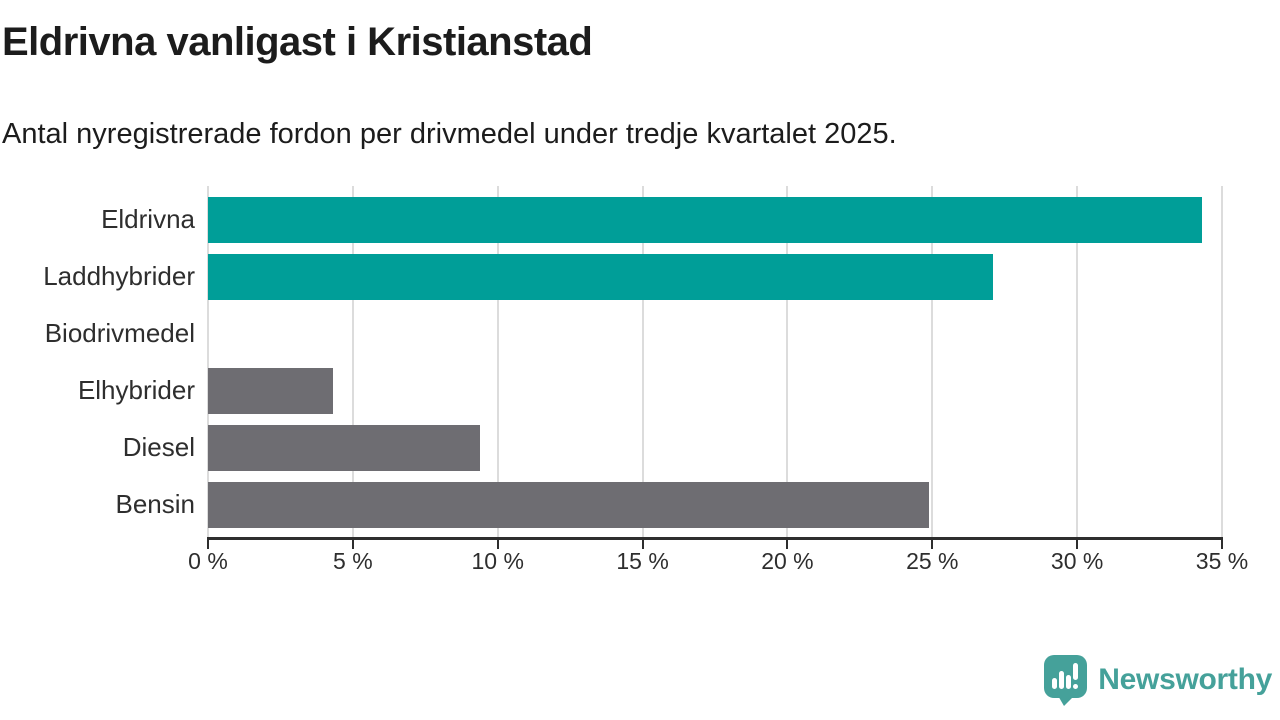 Image resolution: width=1280 pixels, height=720 pixels. Describe the element at coordinates (1077, 561) in the screenshot. I see `x-axis-tick-label: 30 %` at that location.